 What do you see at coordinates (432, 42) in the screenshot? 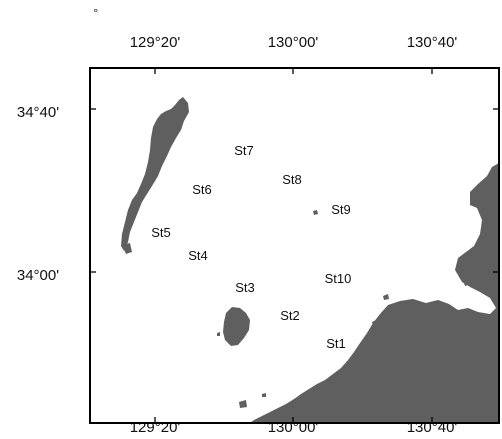
I see `top-tick-label: 130°40'` at bounding box center [432, 42].